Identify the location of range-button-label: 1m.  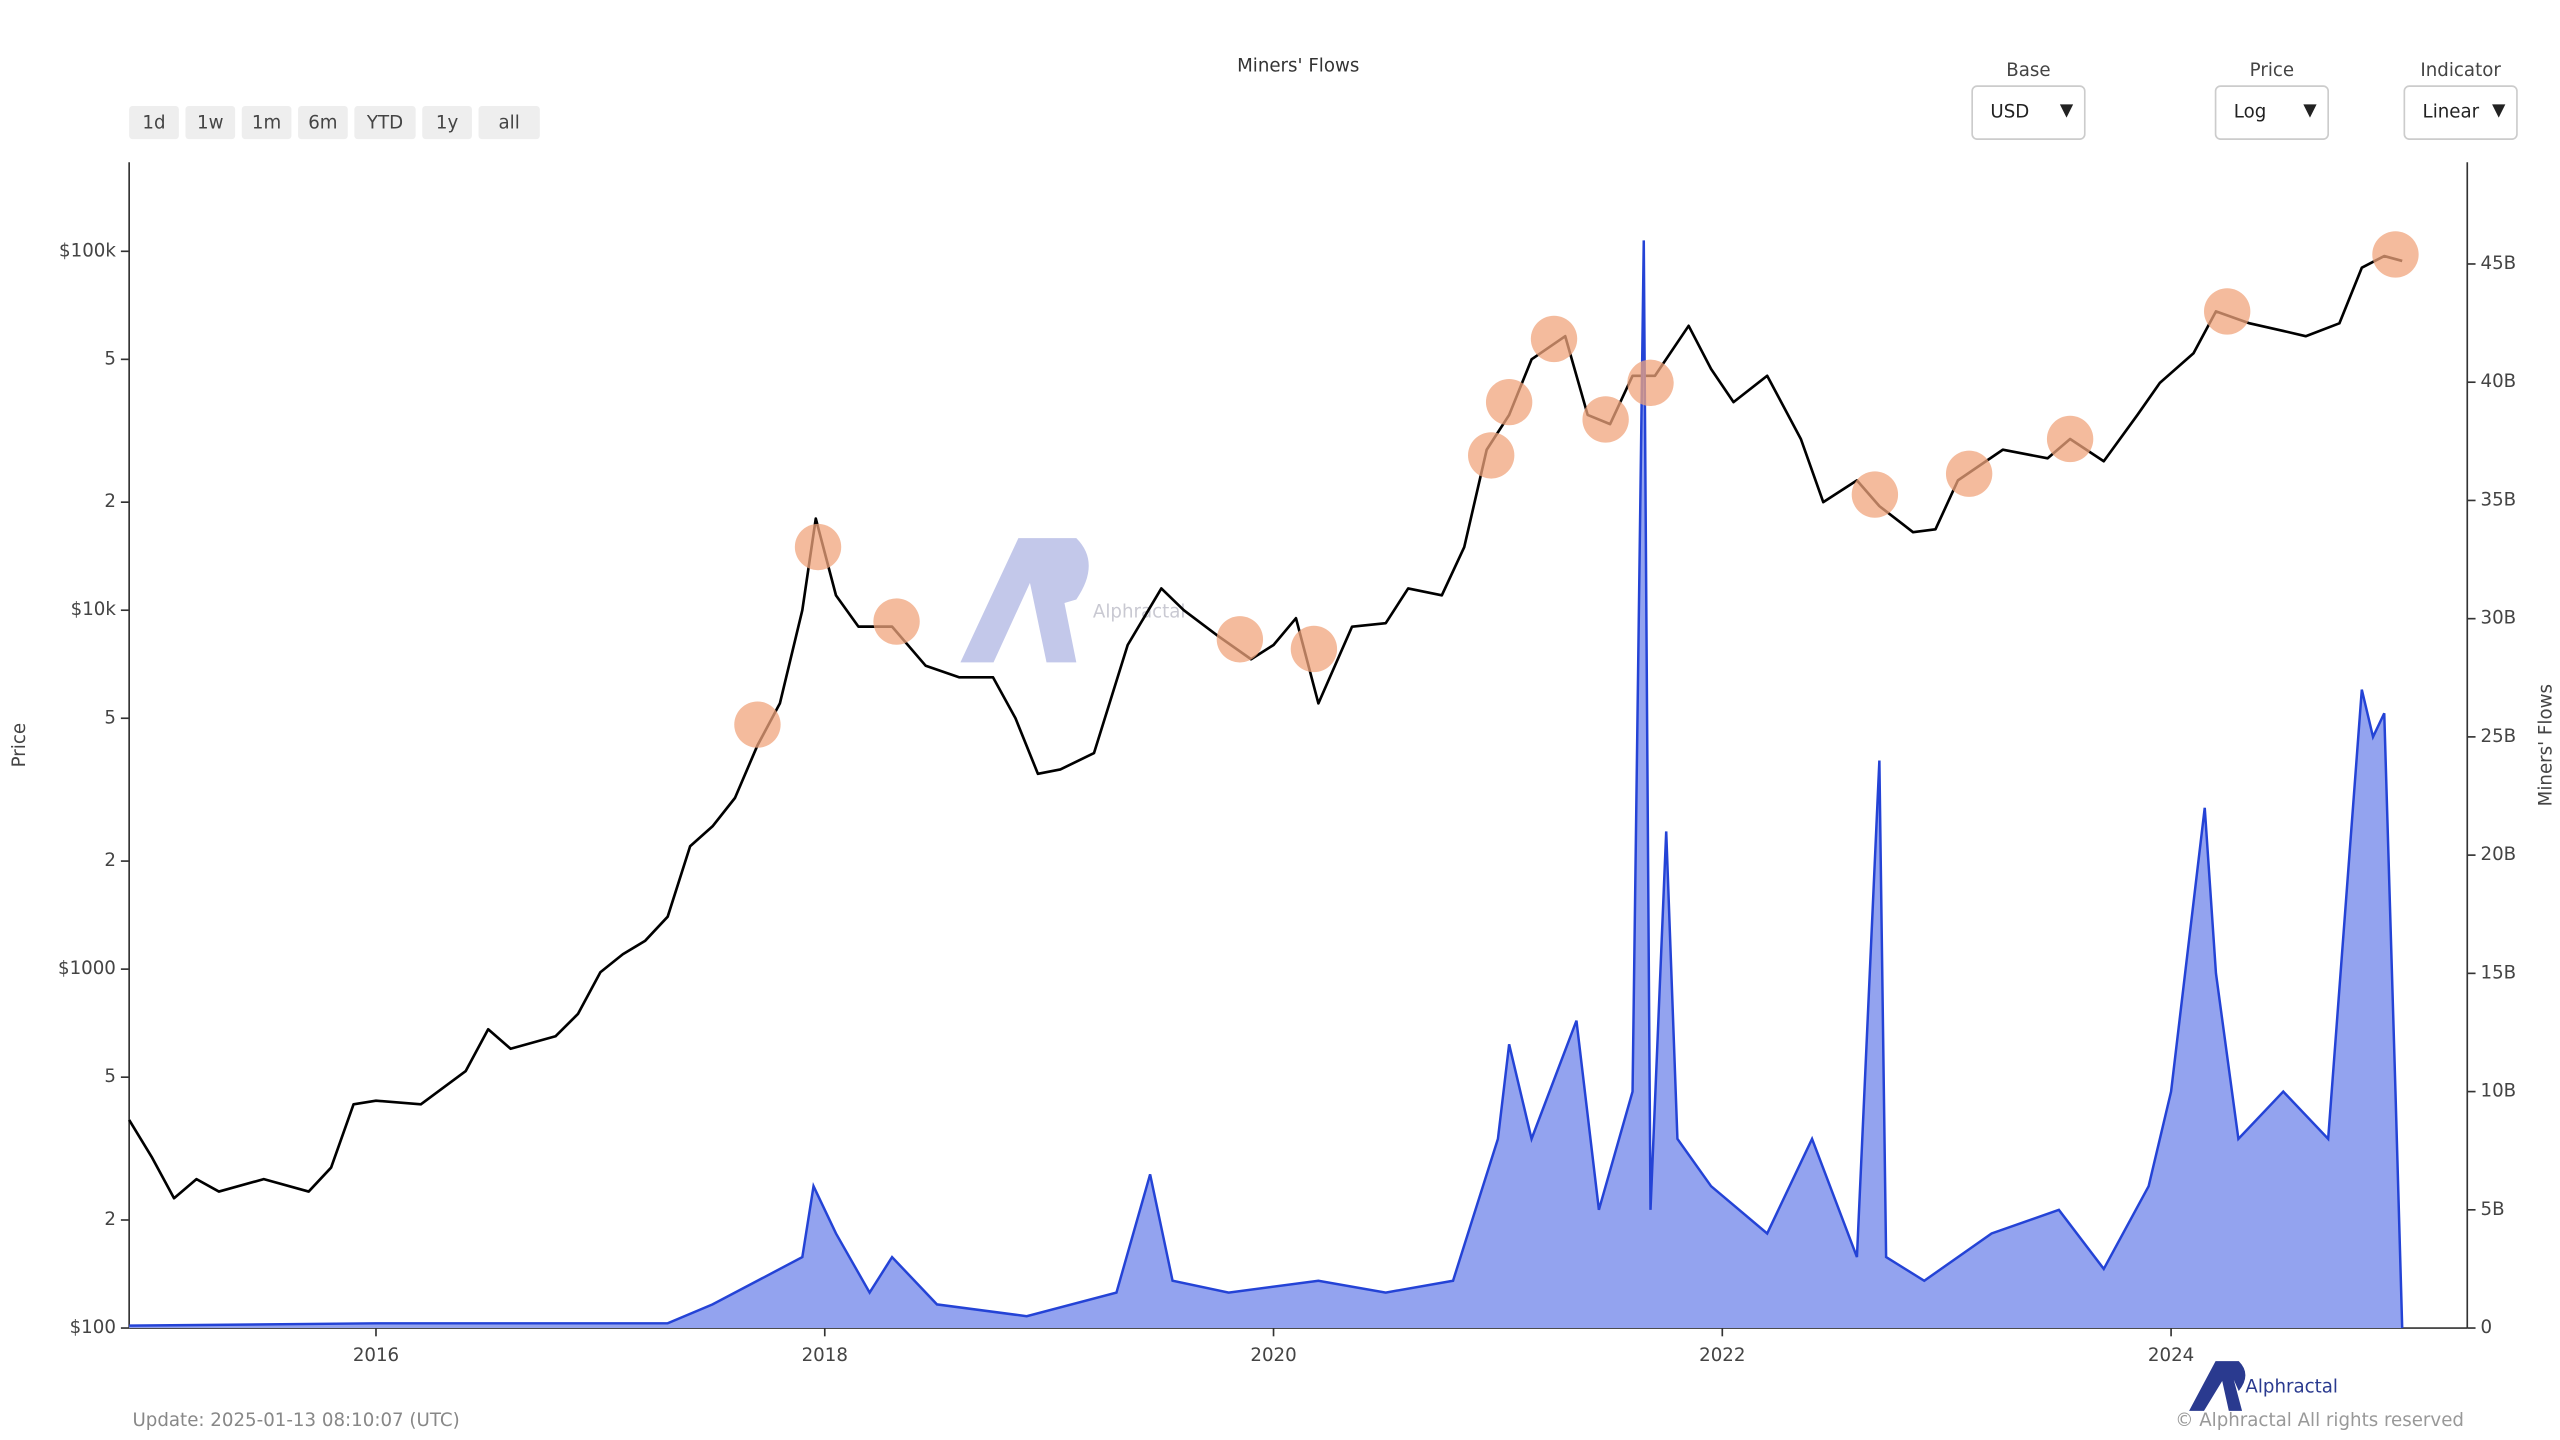
(266, 122).